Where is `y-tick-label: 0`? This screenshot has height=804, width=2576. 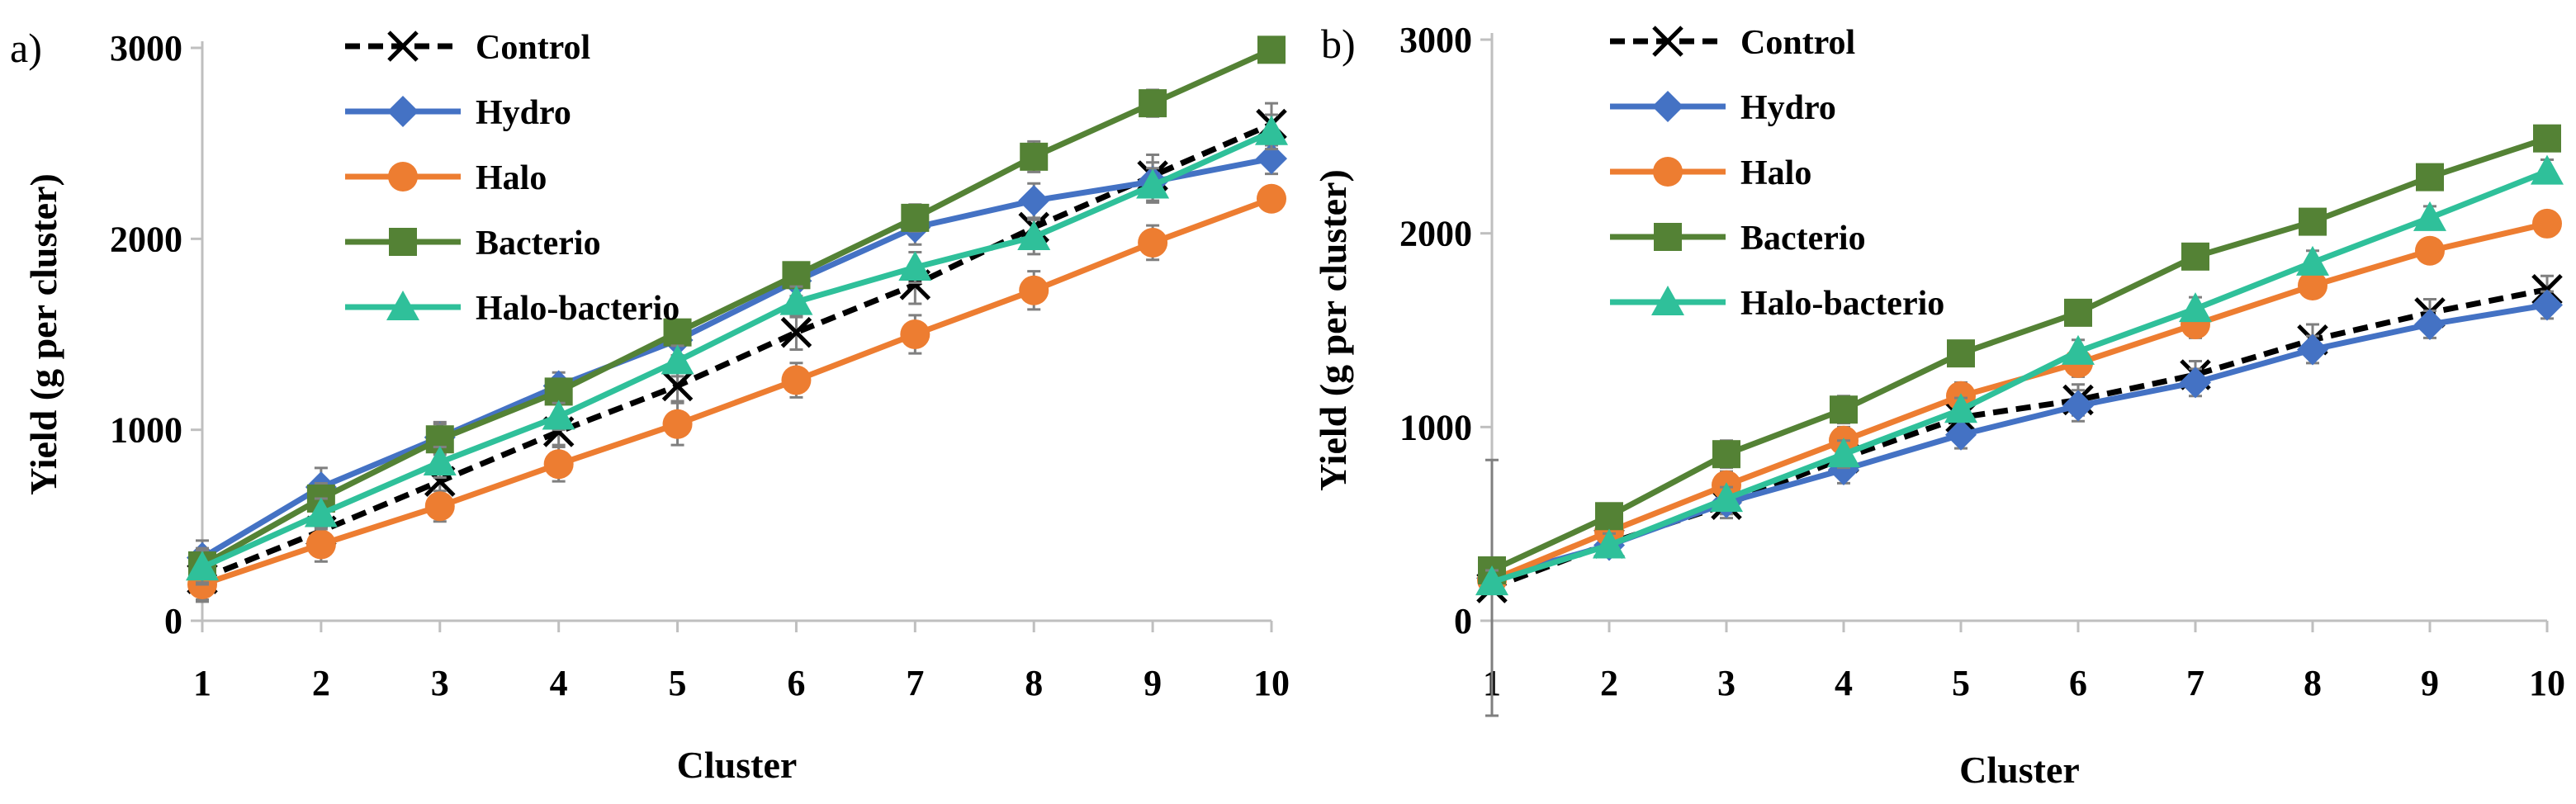 y-tick-label: 0 is located at coordinates (173, 621).